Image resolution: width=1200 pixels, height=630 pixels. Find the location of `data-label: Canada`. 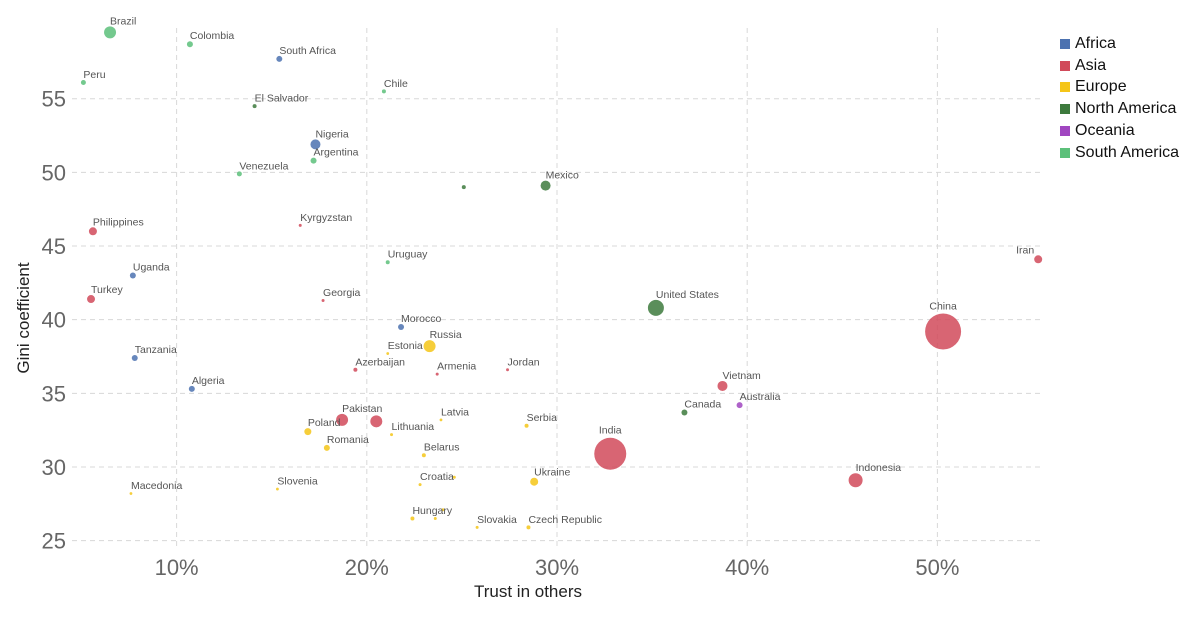

data-label: Canada is located at coordinates (702, 404).